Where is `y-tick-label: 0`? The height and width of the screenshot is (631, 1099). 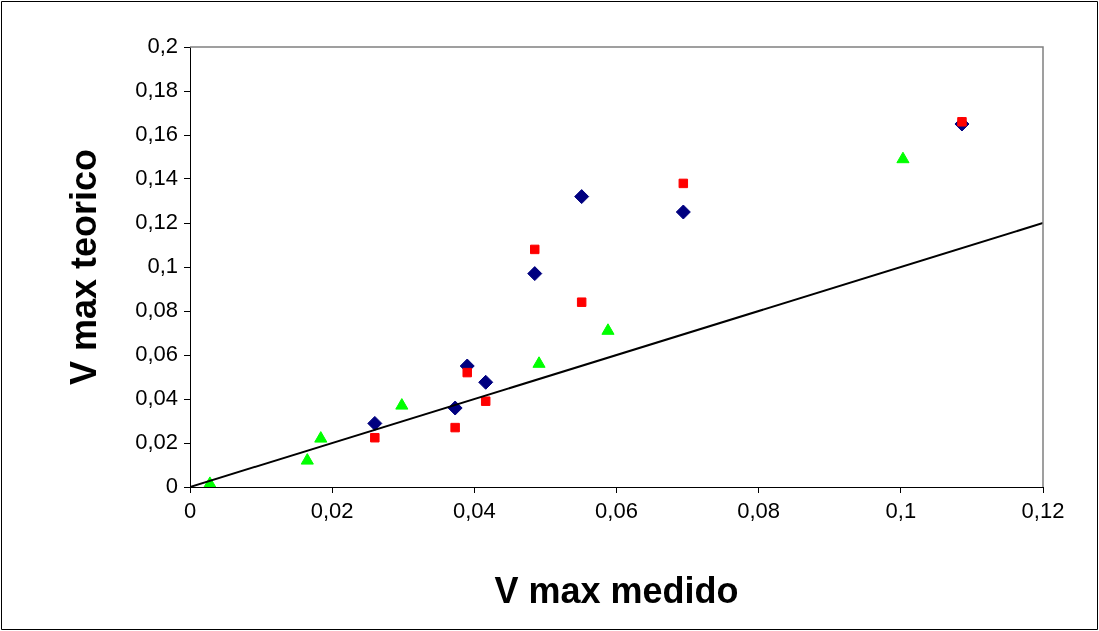
y-tick-label: 0 is located at coordinates (171, 486).